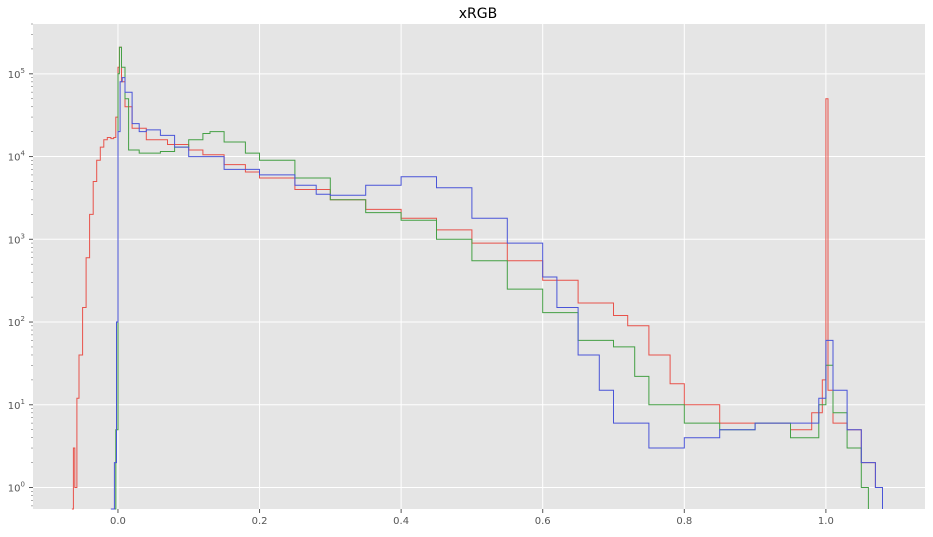  Describe the element at coordinates (16, 74) in the screenshot. I see `y-tick-label: 10⁵` at that location.